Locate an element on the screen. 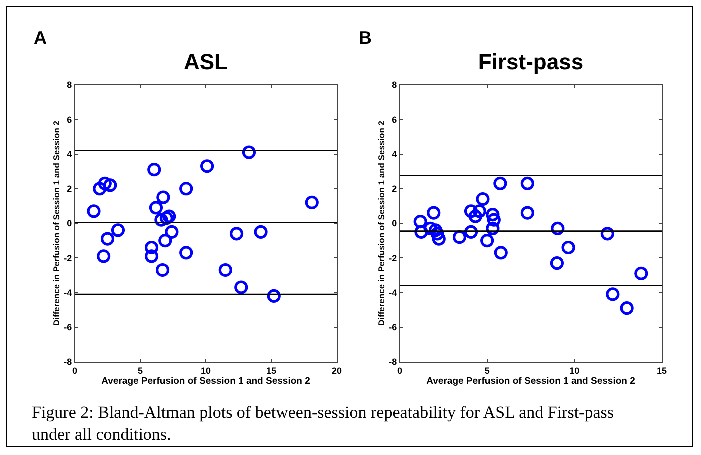  chart-title: First-pass is located at coordinates (531, 62).